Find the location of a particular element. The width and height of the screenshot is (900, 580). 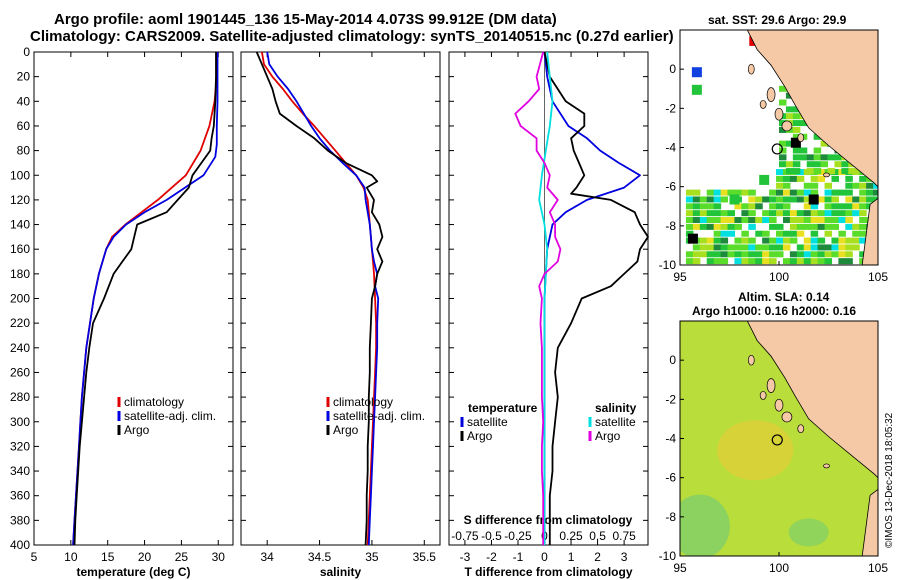

sst-map-ytick-label: -4 is located at coordinates (670, 148).